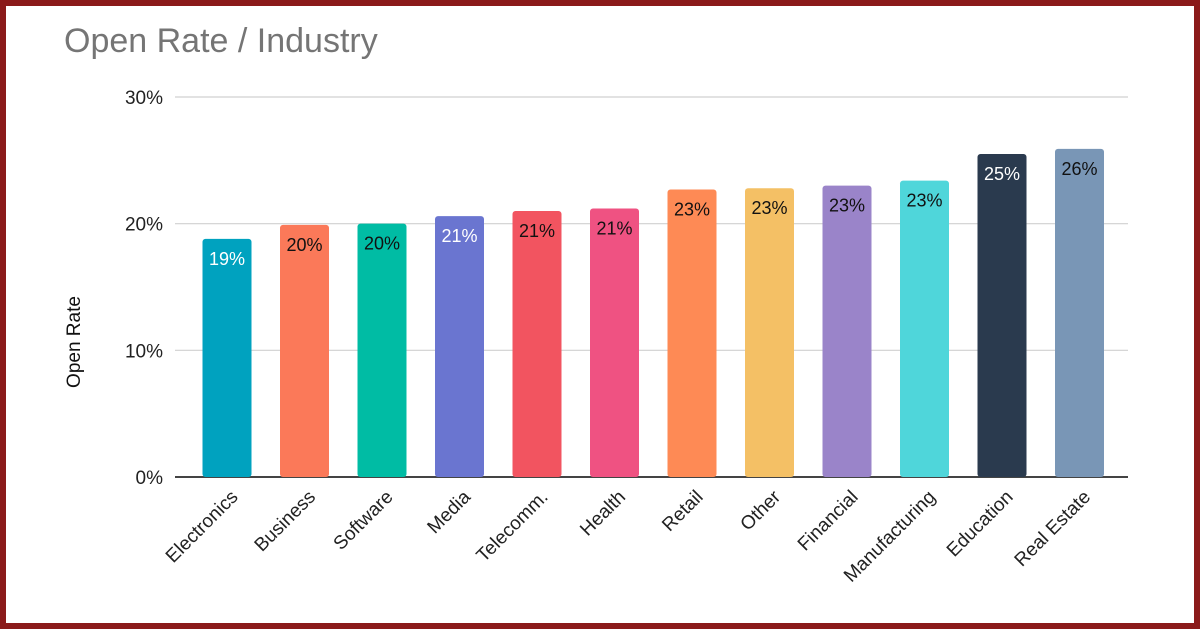  I want to click on y-tick-label: 0%, so click(150, 478).